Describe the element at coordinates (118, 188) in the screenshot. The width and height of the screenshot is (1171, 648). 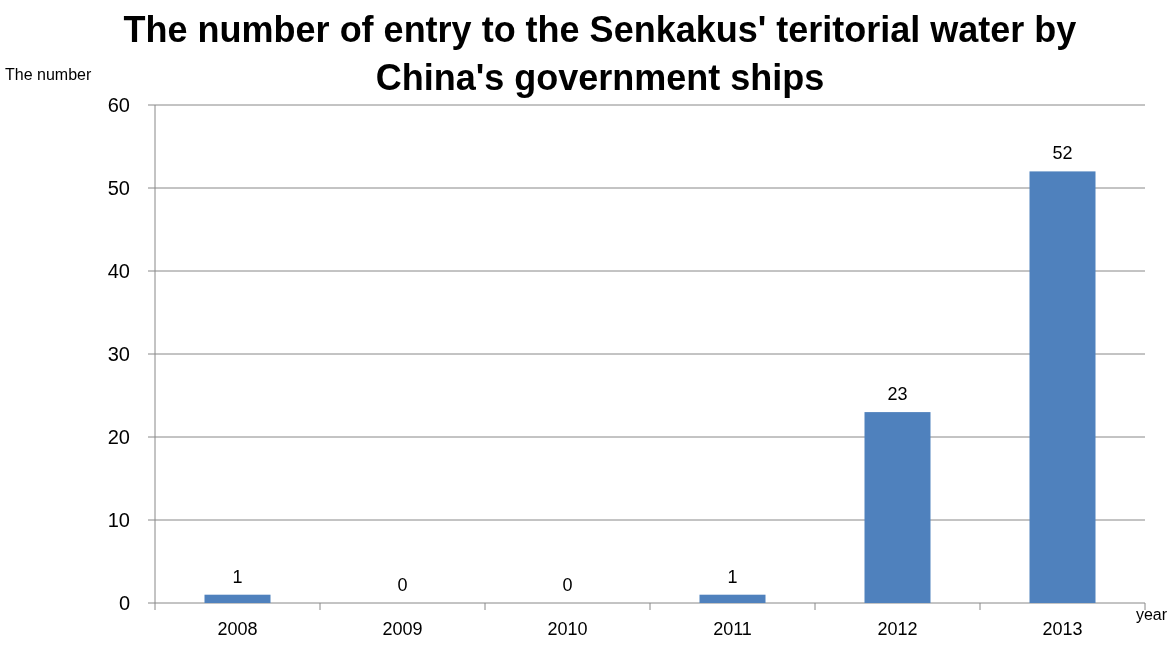
I see `y-tick-label: 50` at that location.